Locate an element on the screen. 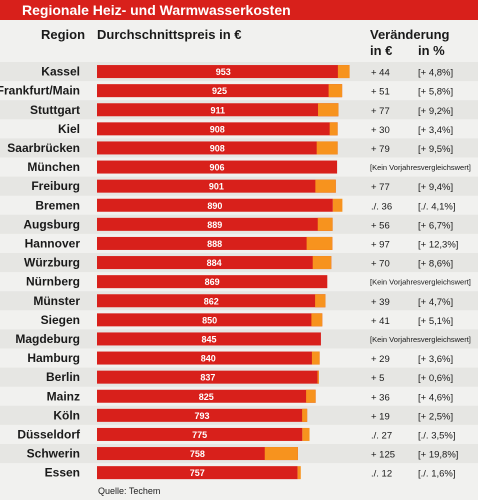  region-label: Mainz is located at coordinates (63, 396).